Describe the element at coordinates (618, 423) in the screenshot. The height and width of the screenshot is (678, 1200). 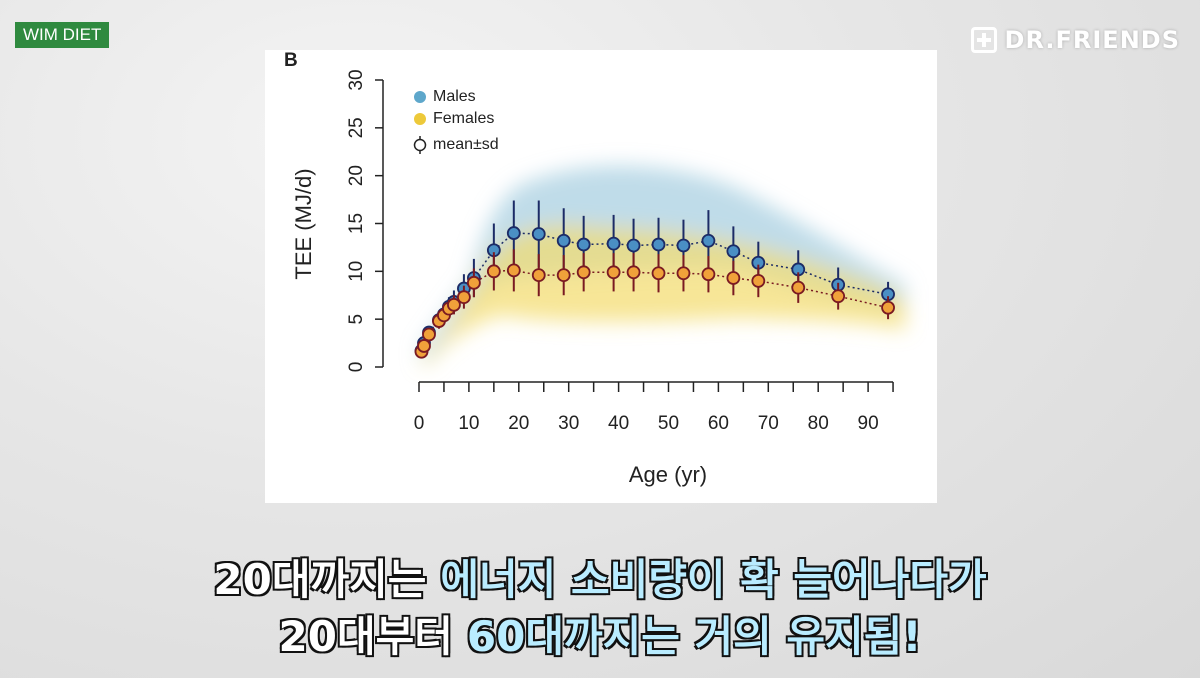
I see `x-tick-label: 40` at that location.